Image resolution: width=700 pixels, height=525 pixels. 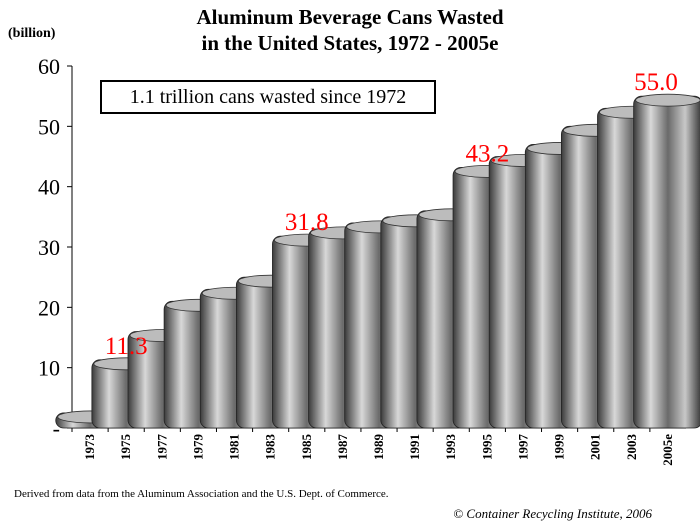 What do you see at coordinates (161, 447) in the screenshot?
I see `x-tick-label: 1977` at bounding box center [161, 447].